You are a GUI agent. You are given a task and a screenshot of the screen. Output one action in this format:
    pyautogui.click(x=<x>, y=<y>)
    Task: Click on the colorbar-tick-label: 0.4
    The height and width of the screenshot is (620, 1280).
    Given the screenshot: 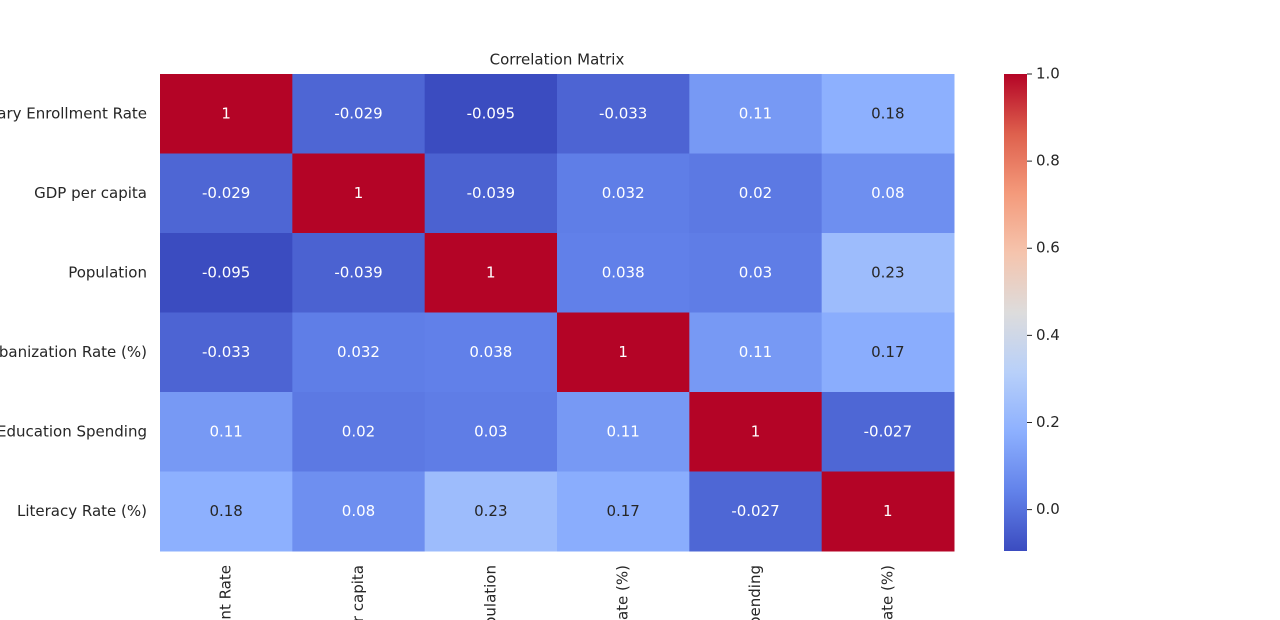 What is the action you would take?
    pyautogui.click(x=1048, y=335)
    